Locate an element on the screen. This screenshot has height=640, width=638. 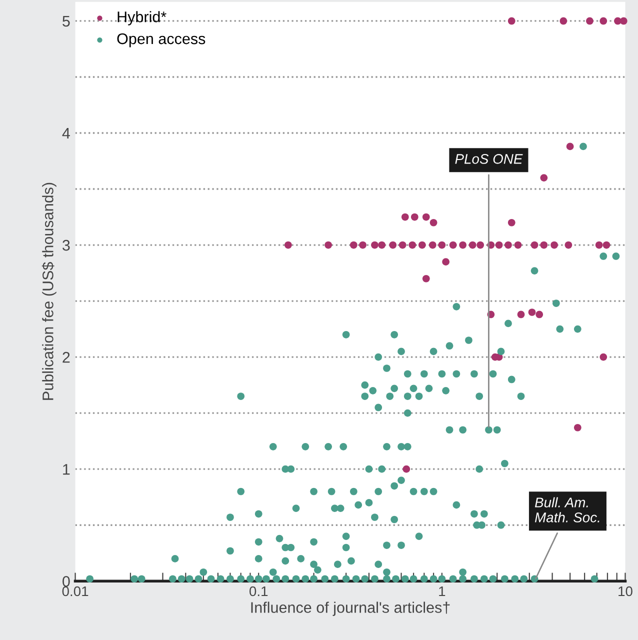
y-tick-label: 2 is located at coordinates (66, 357).